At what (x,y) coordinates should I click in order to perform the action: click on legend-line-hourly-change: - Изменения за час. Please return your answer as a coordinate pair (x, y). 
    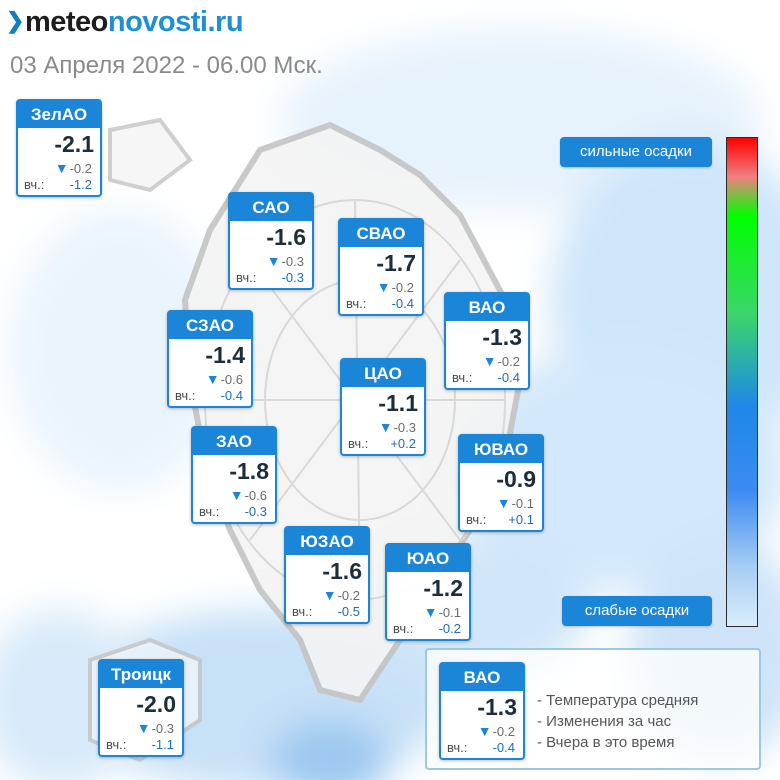
    Looking at the image, I should click on (604, 721).